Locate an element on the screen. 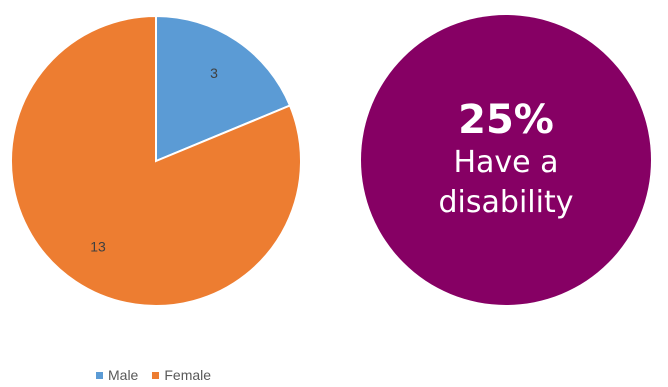 This screenshot has height=387, width=668. legend-item-male: Male is located at coordinates (117, 375).